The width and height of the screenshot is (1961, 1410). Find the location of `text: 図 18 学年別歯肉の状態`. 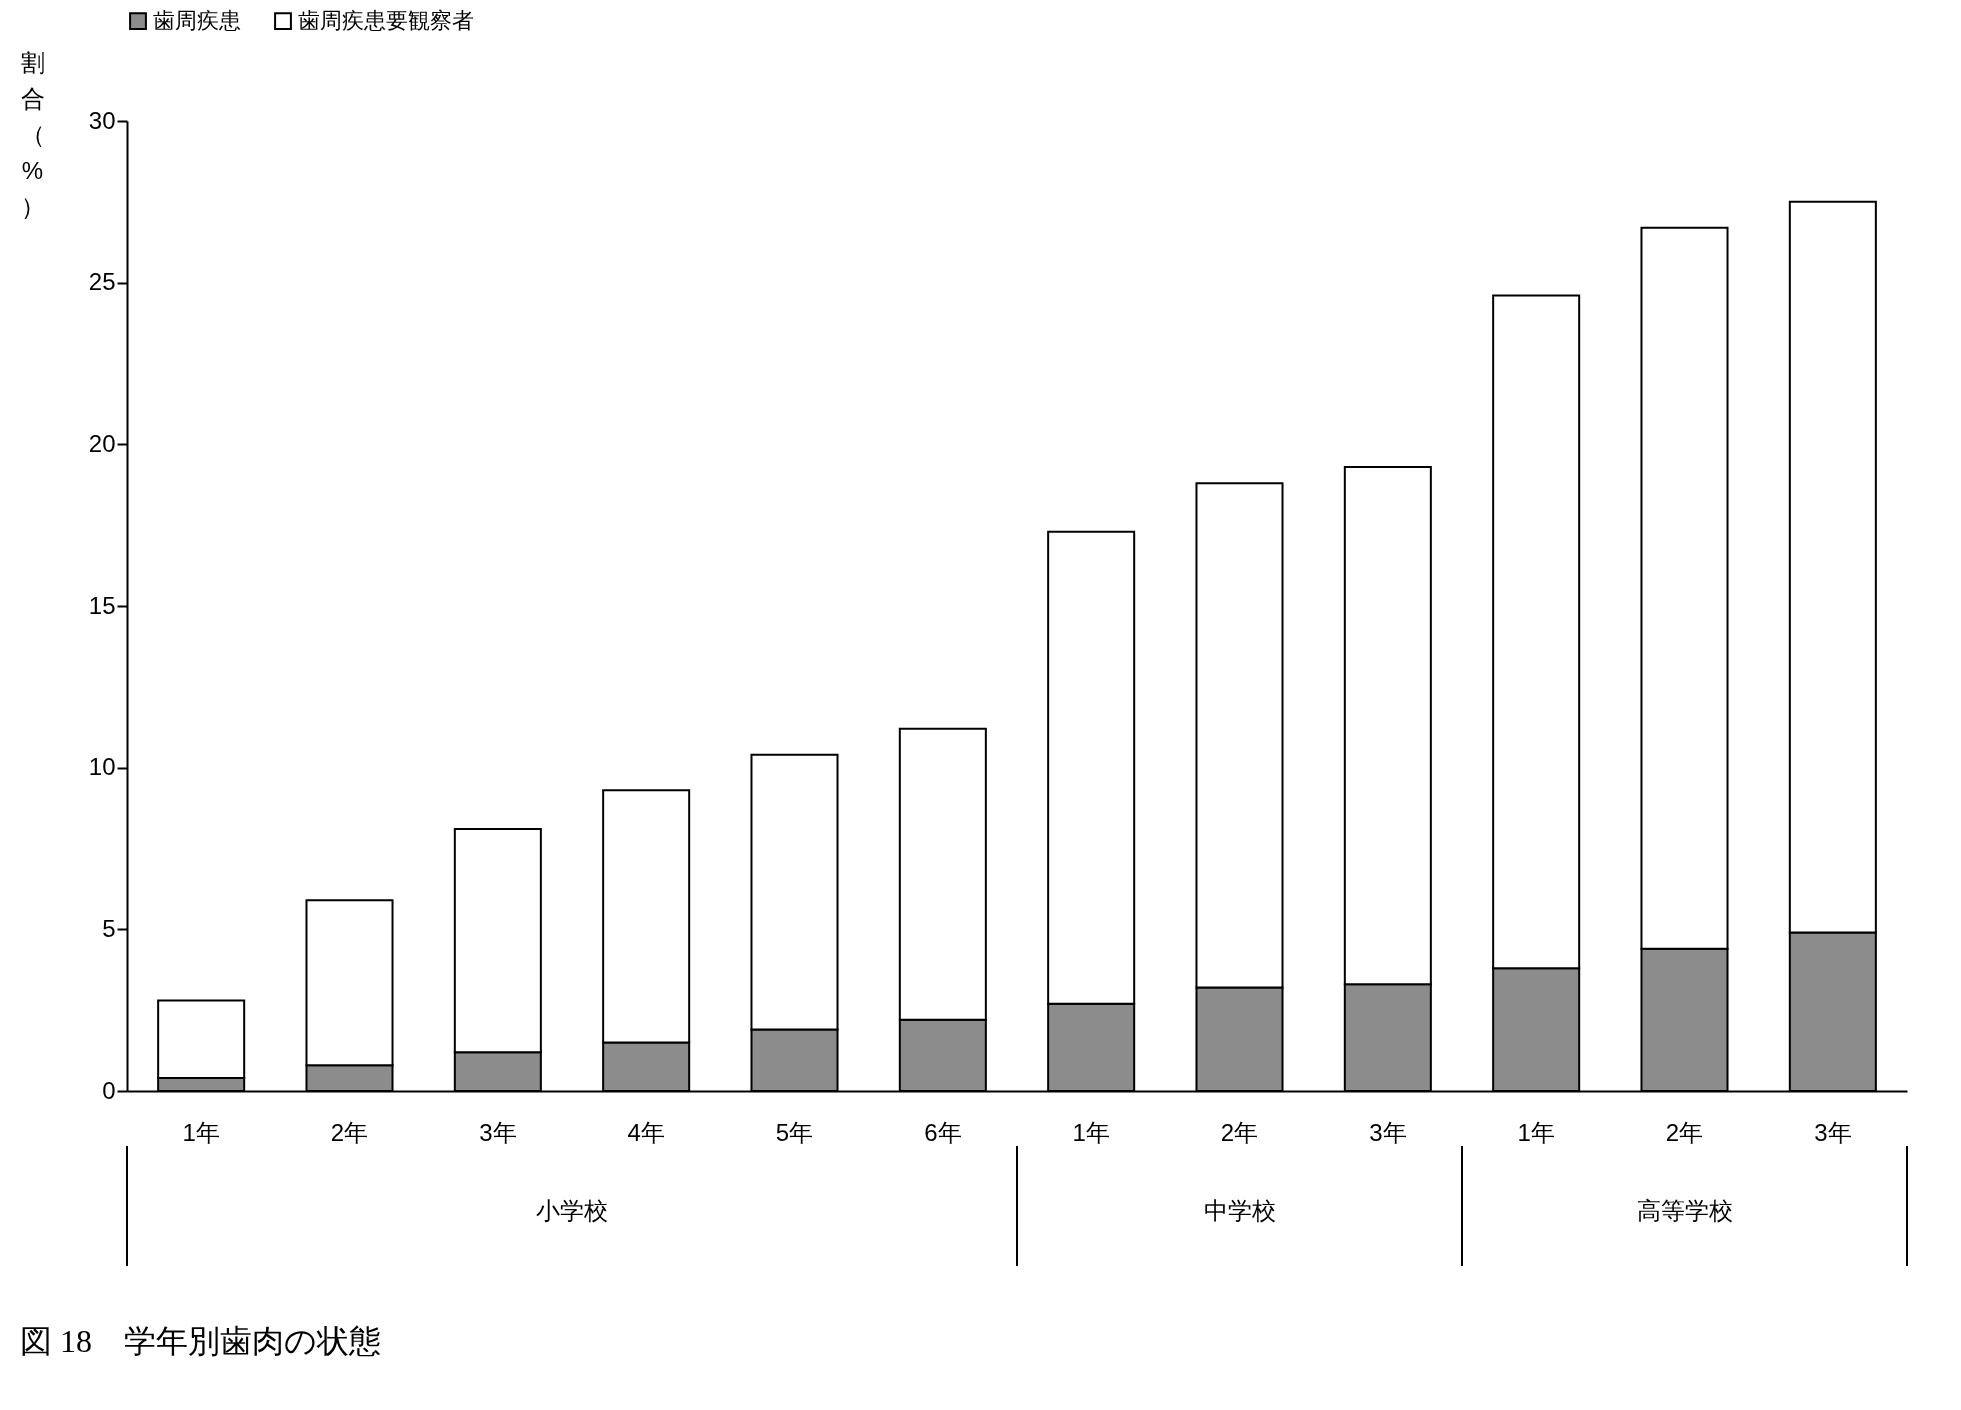

text: 図 18 学年別歯肉の状態 is located at coordinates (200, 1341).